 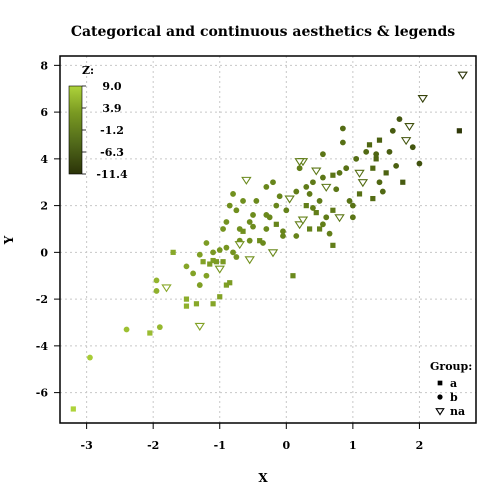 I want to click on x-tick-label: -1, so click(x=220, y=445).